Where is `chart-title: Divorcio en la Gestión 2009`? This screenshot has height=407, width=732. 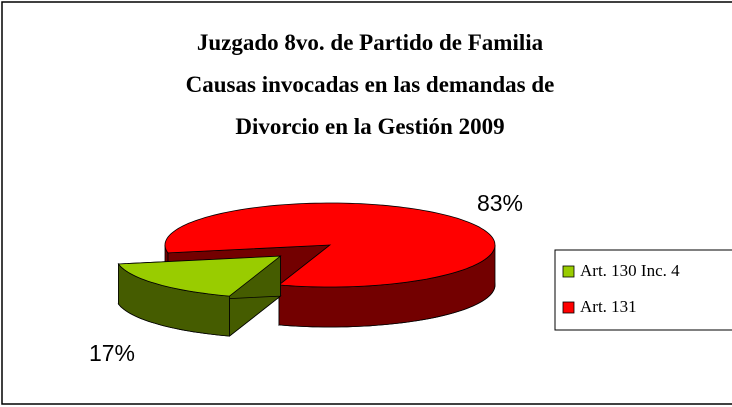
chart-title: Divorcio en la Gestión 2009 is located at coordinates (369, 126).